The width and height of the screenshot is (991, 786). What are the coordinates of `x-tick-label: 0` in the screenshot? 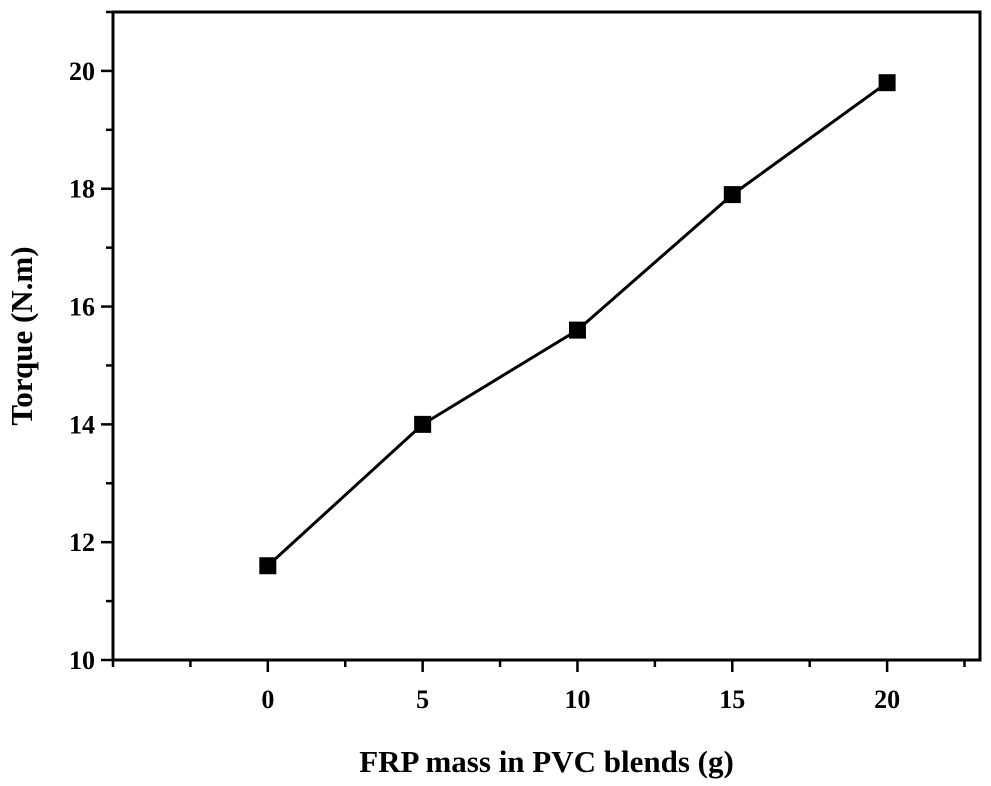 It's located at (267, 699).